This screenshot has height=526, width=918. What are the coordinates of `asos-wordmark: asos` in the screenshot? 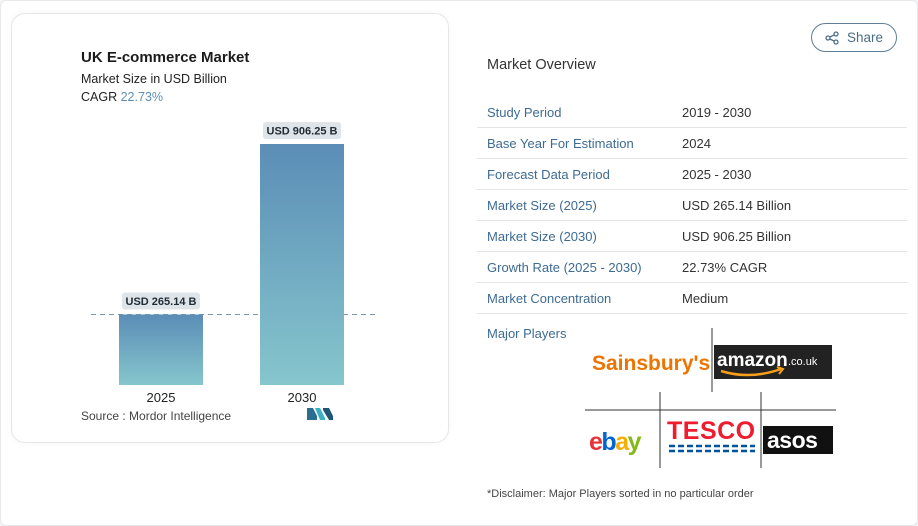 It's located at (792, 440).